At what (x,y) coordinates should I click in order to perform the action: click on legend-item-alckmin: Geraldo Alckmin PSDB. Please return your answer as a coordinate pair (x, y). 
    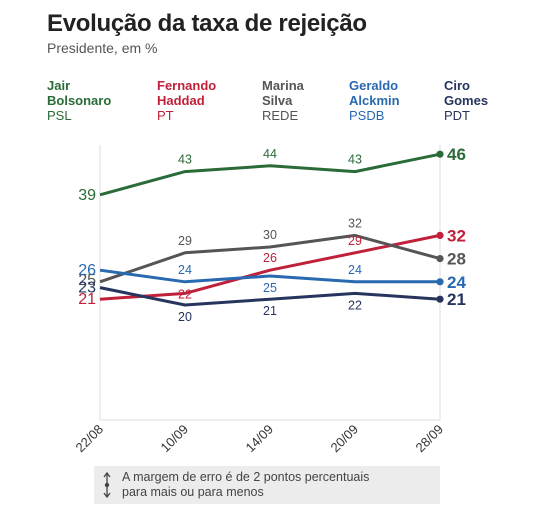
    Looking at the image, I should click on (374, 100).